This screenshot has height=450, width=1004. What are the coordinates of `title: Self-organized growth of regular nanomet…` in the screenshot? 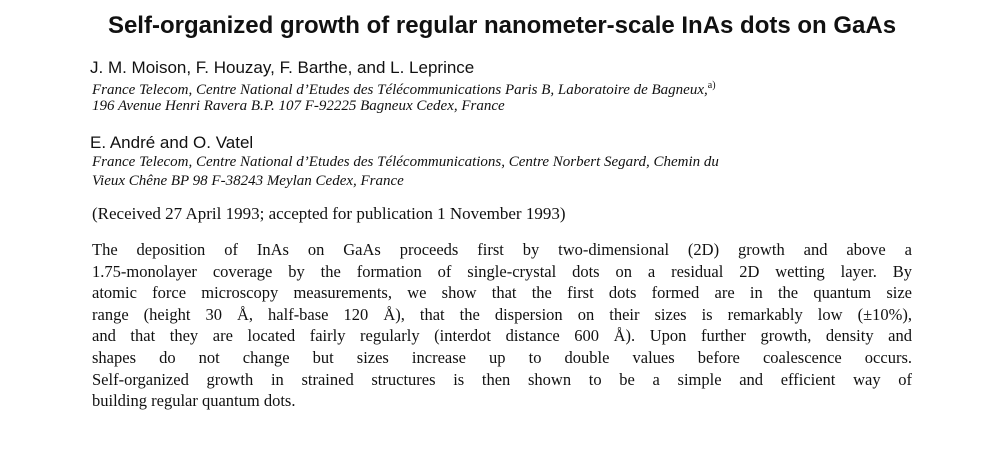 It's located at (502, 25).